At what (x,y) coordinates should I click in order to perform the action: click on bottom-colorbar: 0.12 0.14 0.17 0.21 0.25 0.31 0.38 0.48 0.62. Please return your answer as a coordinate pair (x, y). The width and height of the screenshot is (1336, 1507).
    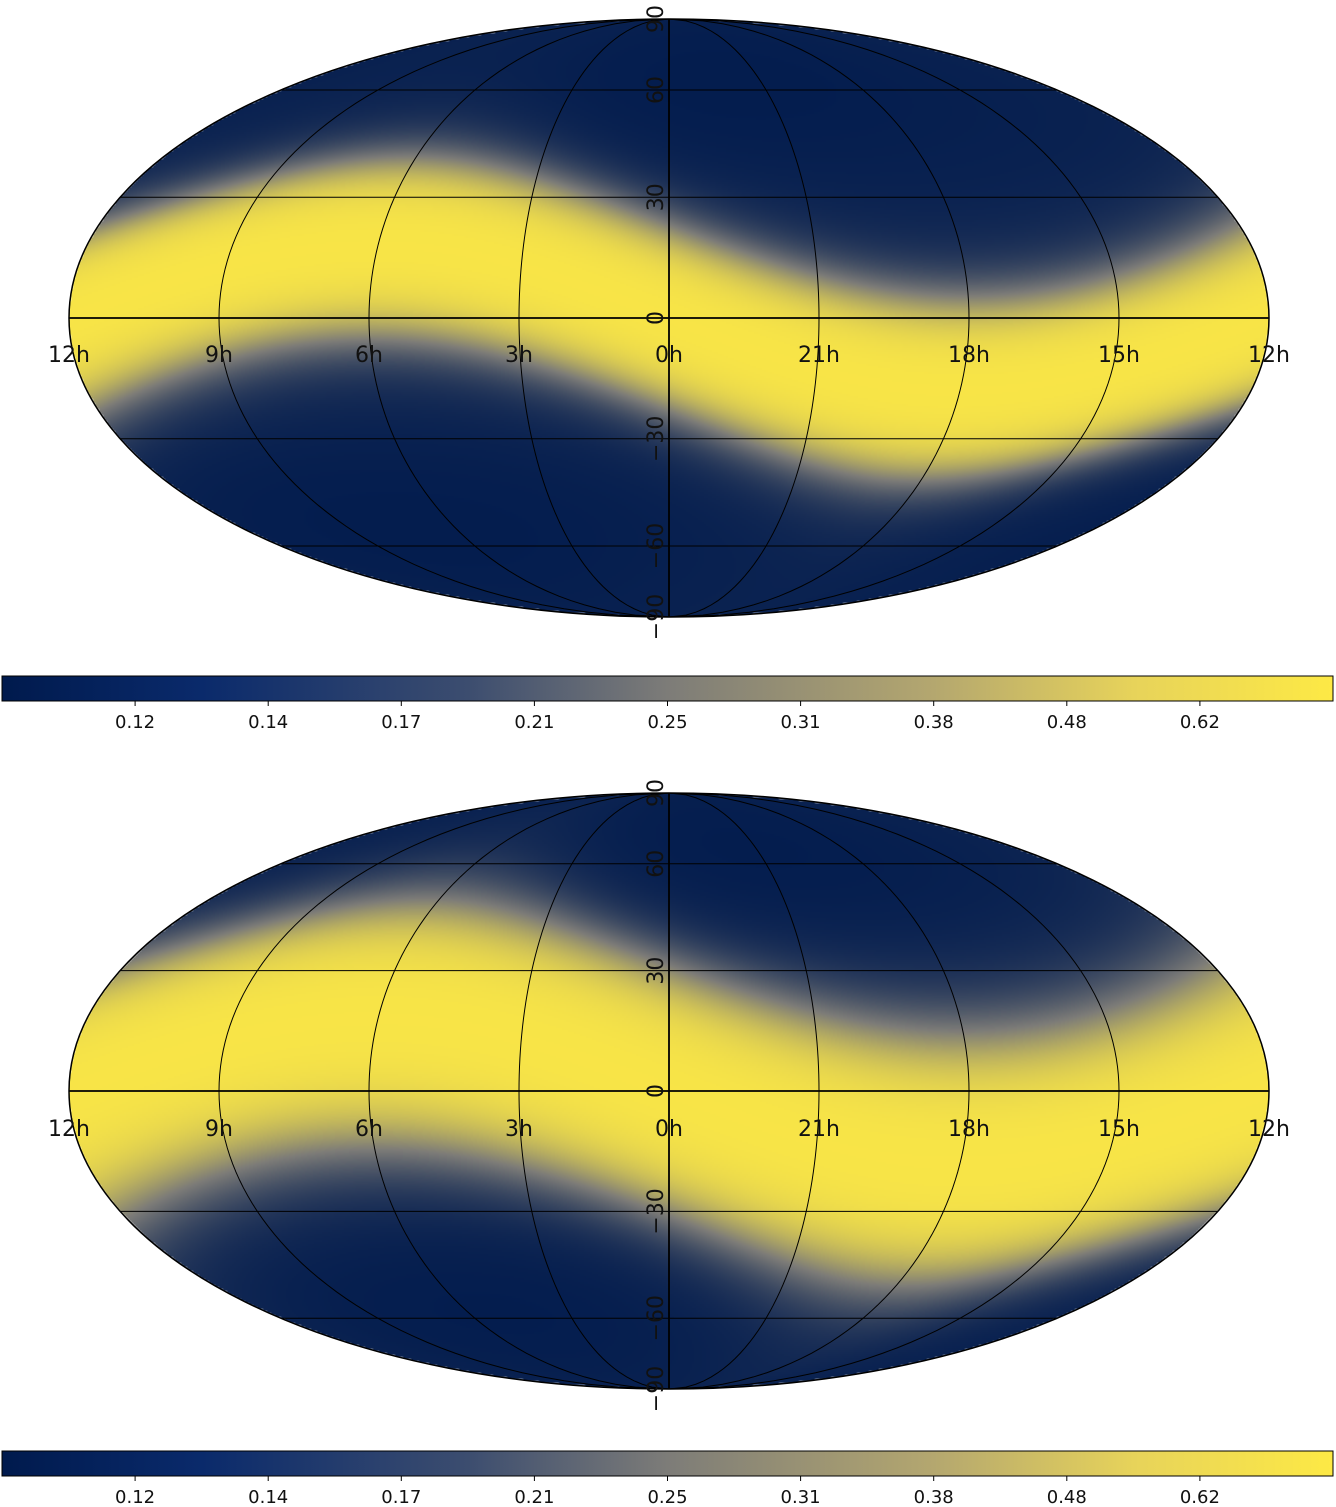
    Looking at the image, I should click on (667, 1478).